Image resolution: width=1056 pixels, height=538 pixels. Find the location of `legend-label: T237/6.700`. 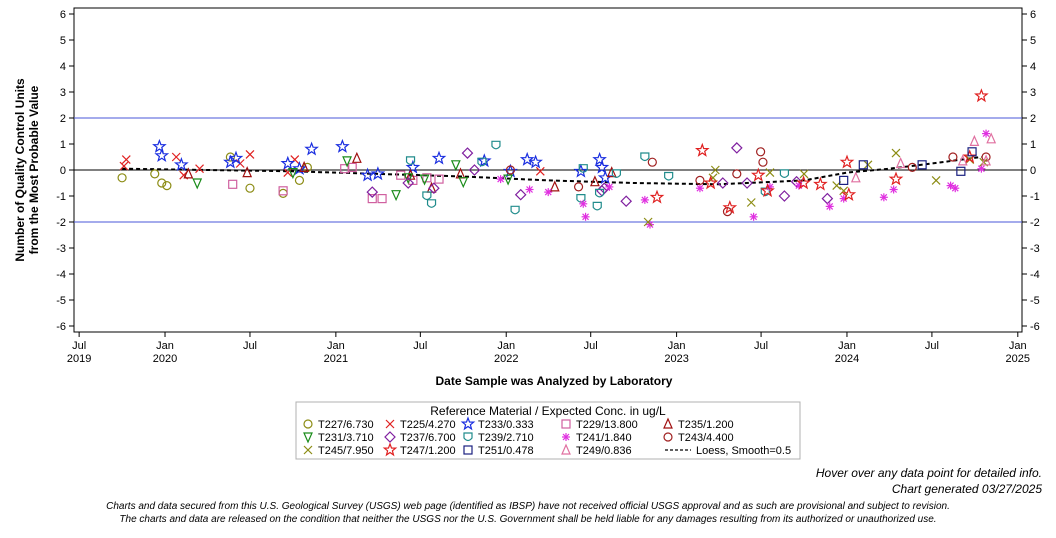

legend-label: T237/6.700 is located at coordinates (428, 438).